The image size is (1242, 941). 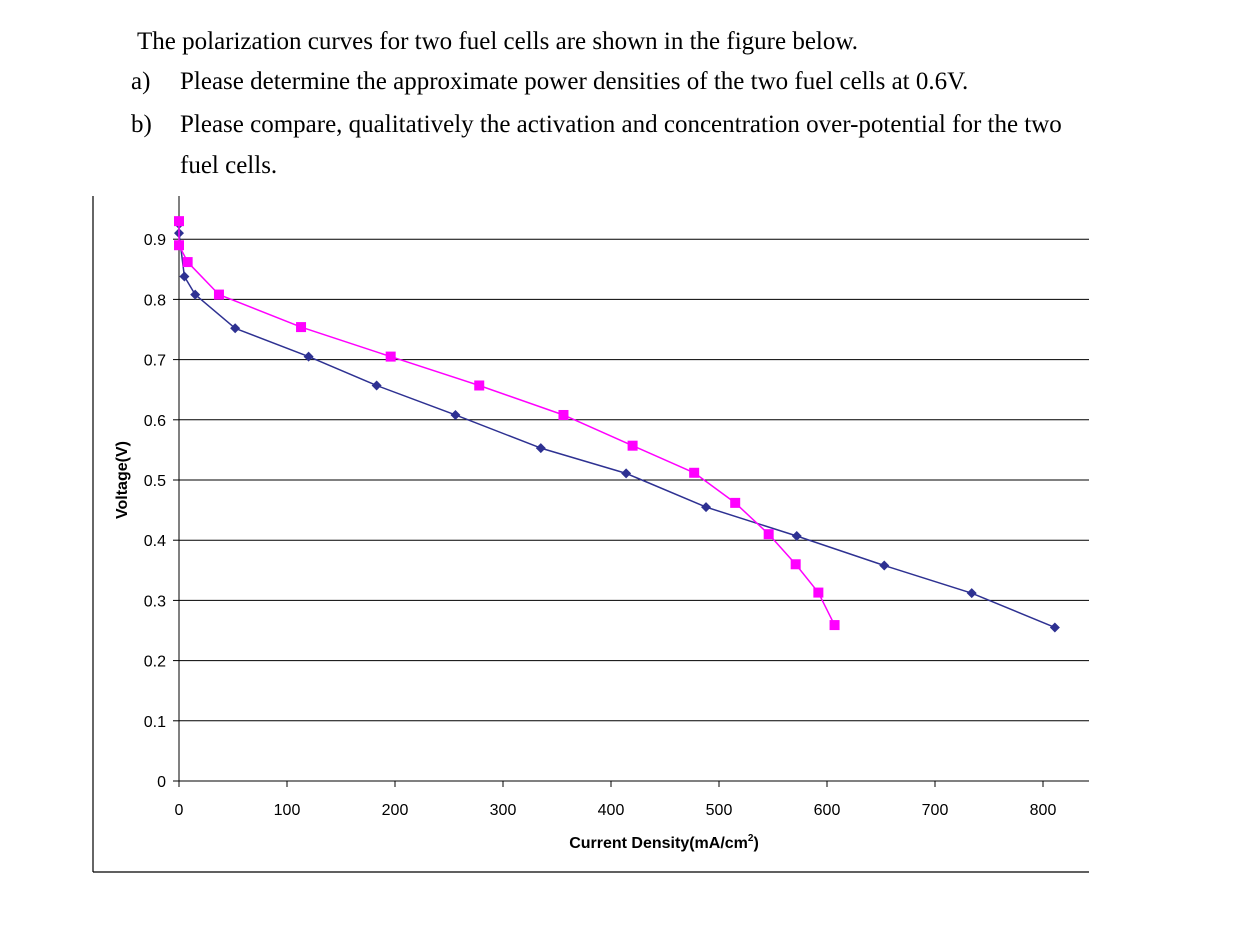 I want to click on x-tick-labels: 0 100 200 300 400 500 600 700 800, so click(x=616, y=810).